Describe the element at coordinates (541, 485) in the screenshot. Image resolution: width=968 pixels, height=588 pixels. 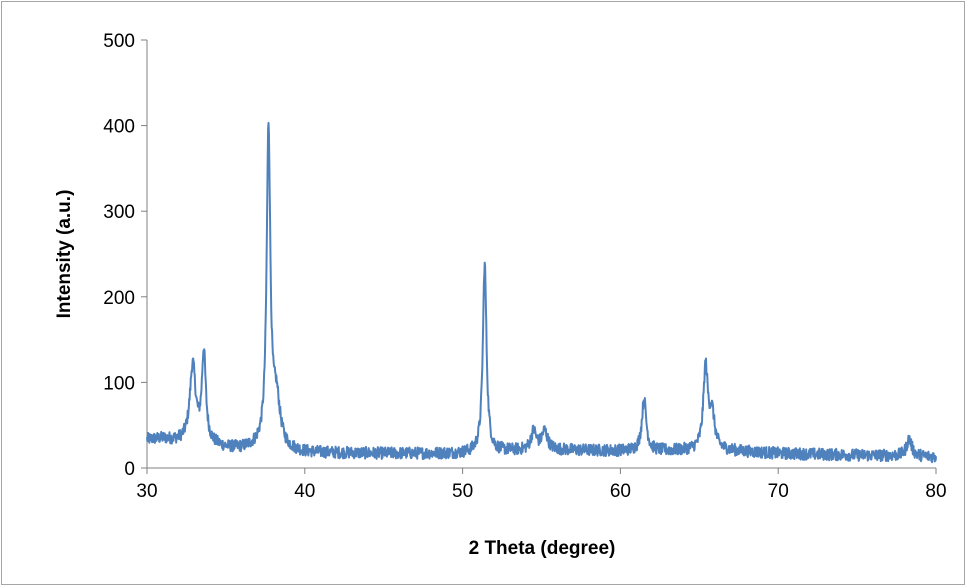
I see `x-axis-ticks: 30 40 50 60 70 80` at that location.